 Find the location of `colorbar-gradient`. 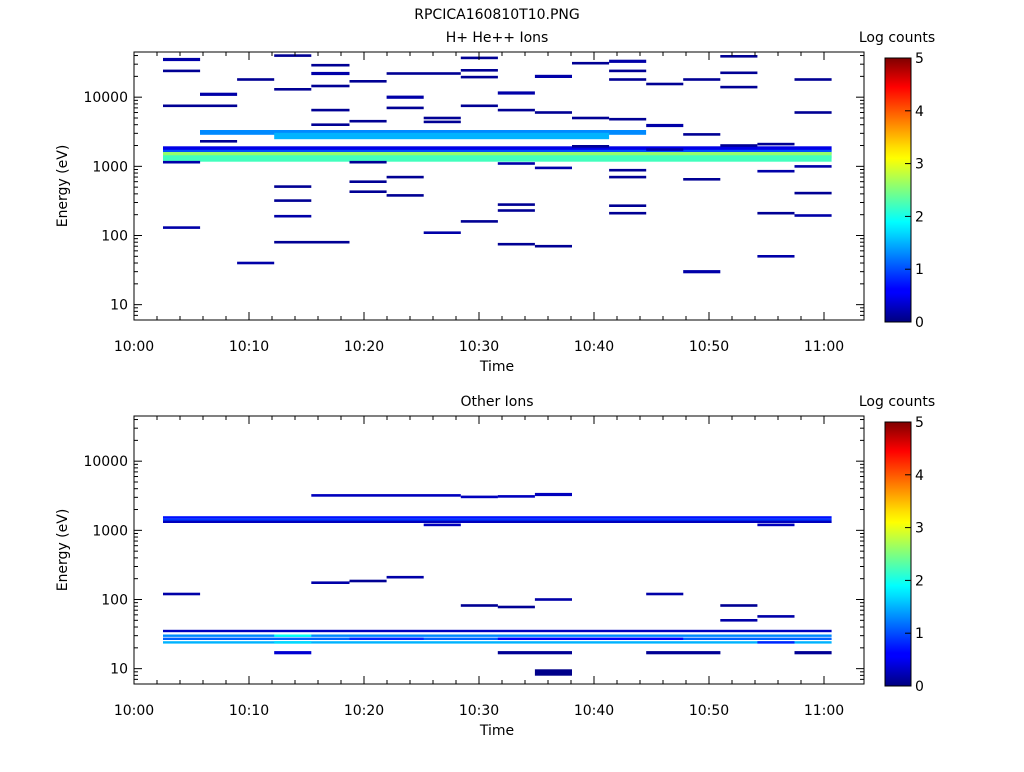

colorbar-gradient is located at coordinates (898, 190).